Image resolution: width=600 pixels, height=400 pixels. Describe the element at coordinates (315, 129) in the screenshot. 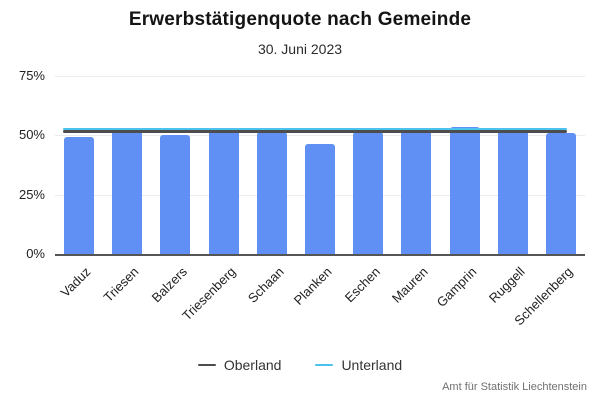

I see `unterland-line` at that location.